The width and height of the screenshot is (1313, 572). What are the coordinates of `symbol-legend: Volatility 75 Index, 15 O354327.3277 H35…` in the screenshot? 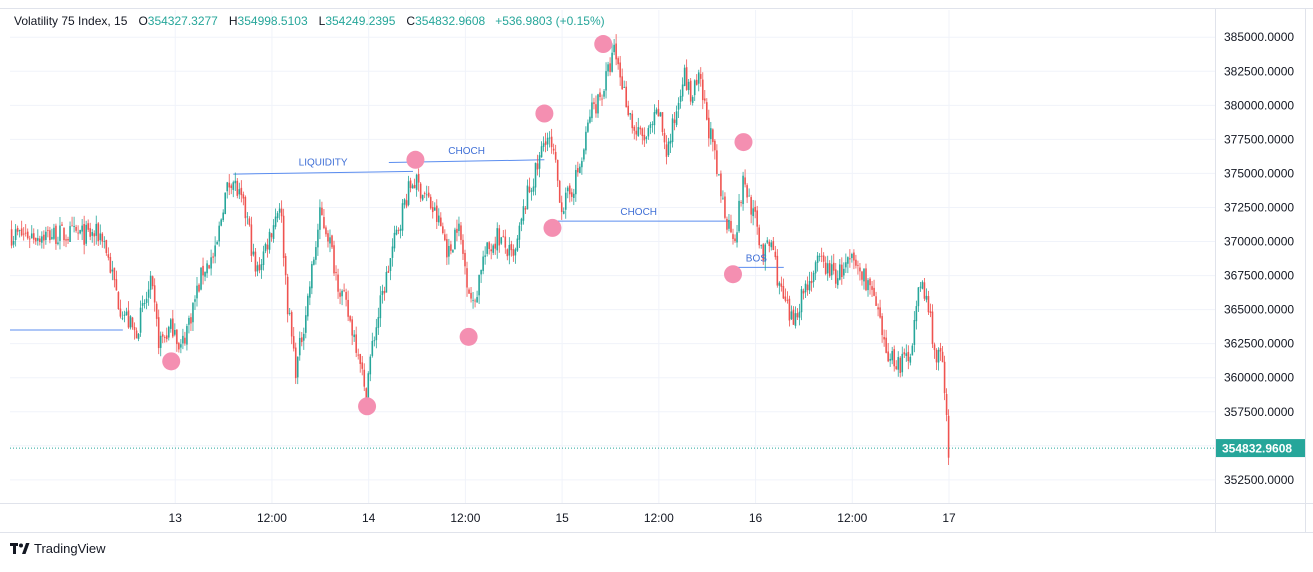 It's located at (309, 21).